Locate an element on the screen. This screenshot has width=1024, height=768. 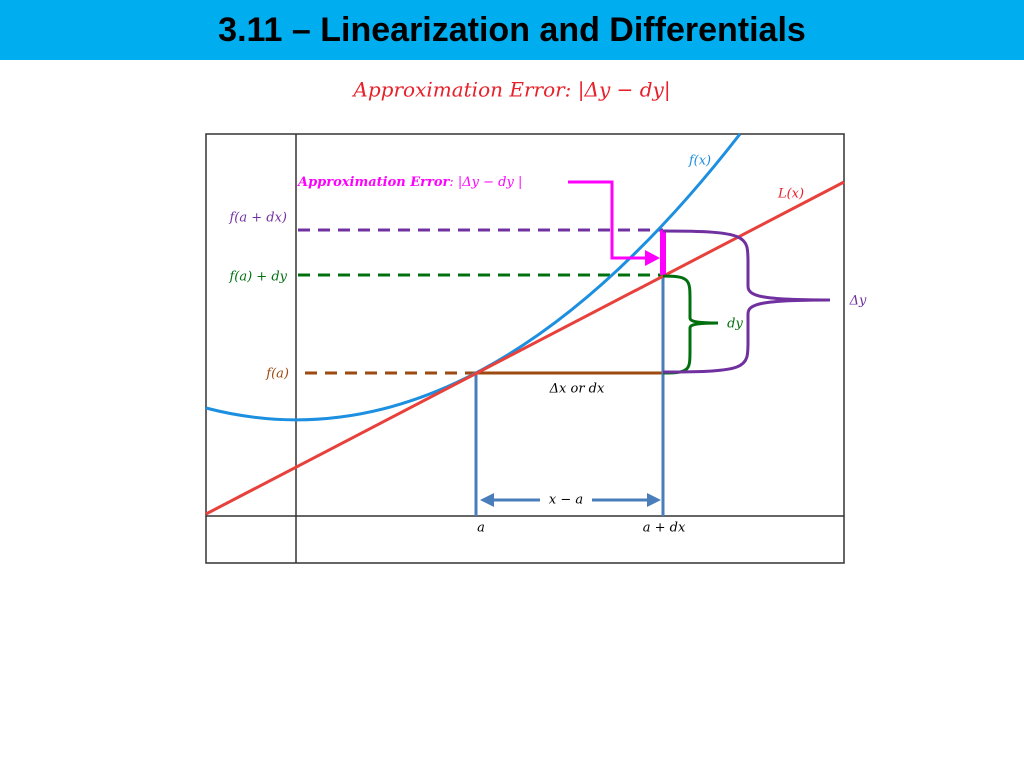
error-arrowhead is located at coordinates (652, 258).